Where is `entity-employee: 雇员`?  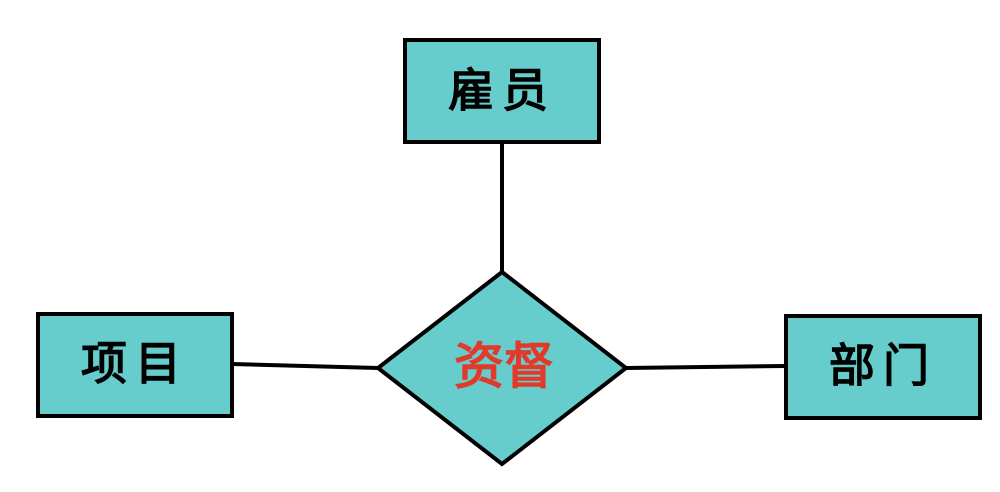 entity-employee: 雇员 is located at coordinates (502, 91).